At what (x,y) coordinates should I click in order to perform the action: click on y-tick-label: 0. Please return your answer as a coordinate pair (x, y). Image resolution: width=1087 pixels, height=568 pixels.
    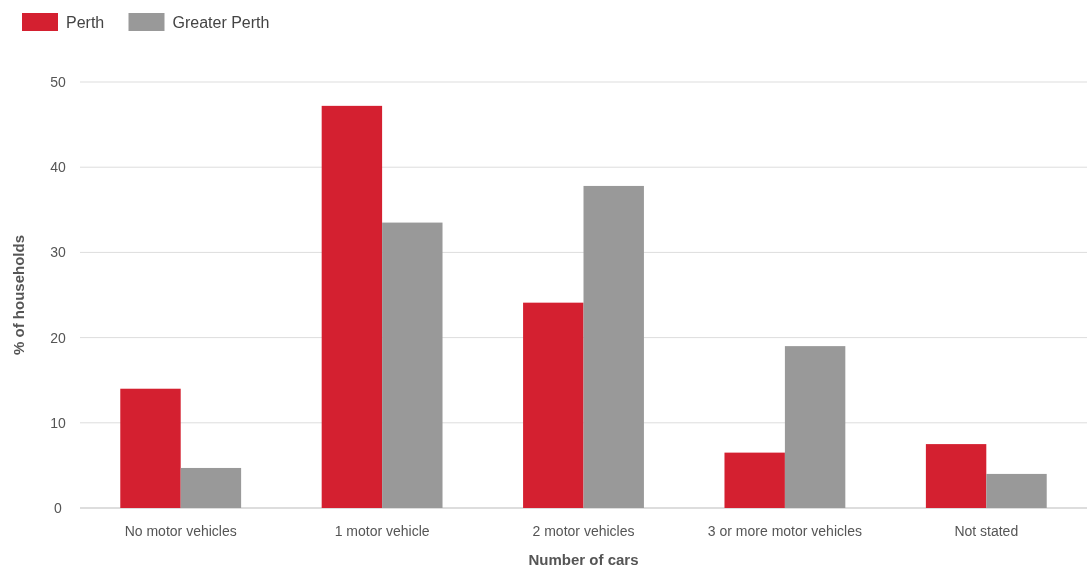
    Looking at the image, I should click on (58, 507).